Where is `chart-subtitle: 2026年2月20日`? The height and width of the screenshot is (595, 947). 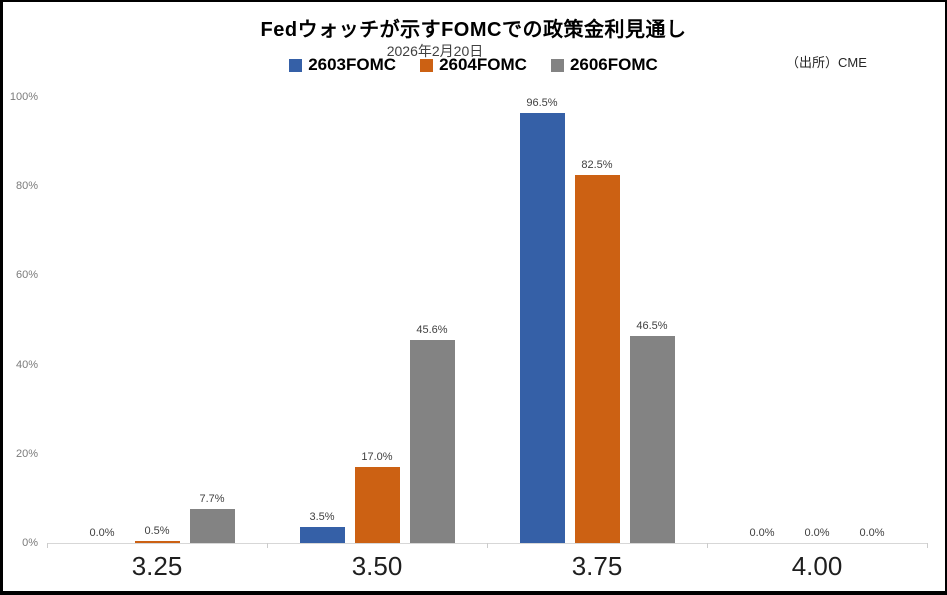
chart-subtitle: 2026年2月20日 is located at coordinates (435, 51).